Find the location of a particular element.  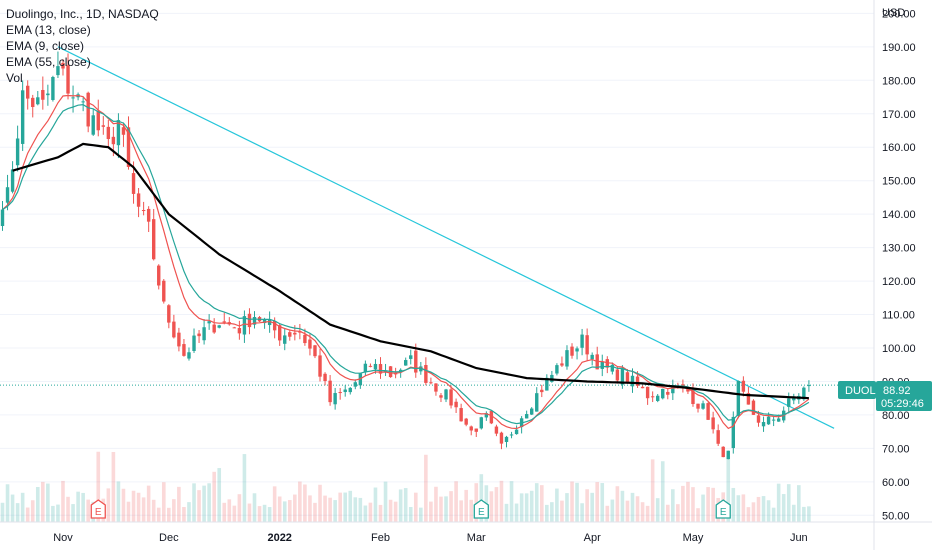

price-tick-label: 70.00 is located at coordinates (896, 449).